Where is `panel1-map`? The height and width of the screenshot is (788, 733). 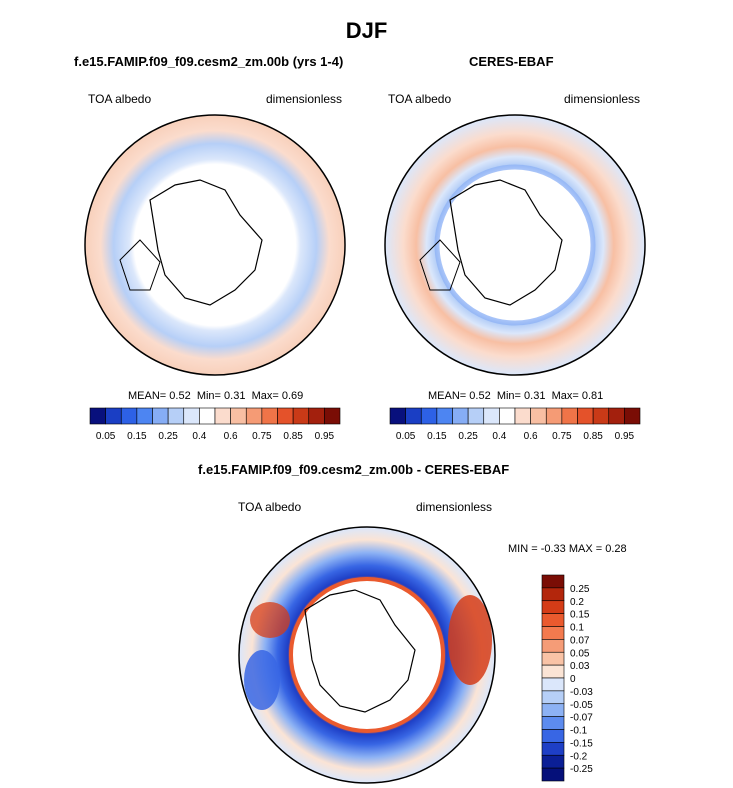 panel1-map is located at coordinates (215, 245).